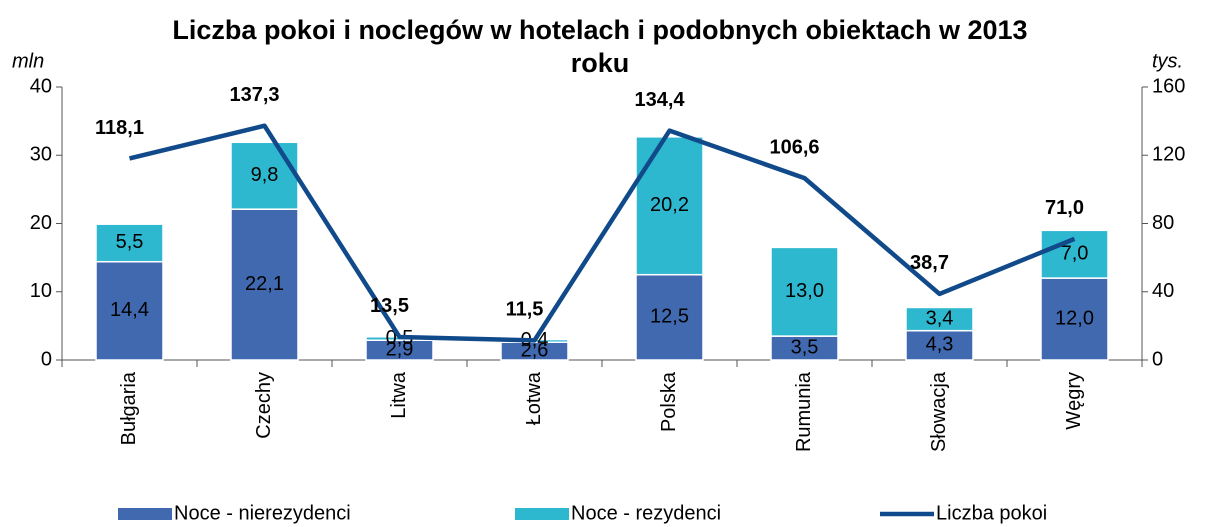  What do you see at coordinates (264, 405) in the screenshot?
I see `x-tick-label: Czechy` at bounding box center [264, 405].